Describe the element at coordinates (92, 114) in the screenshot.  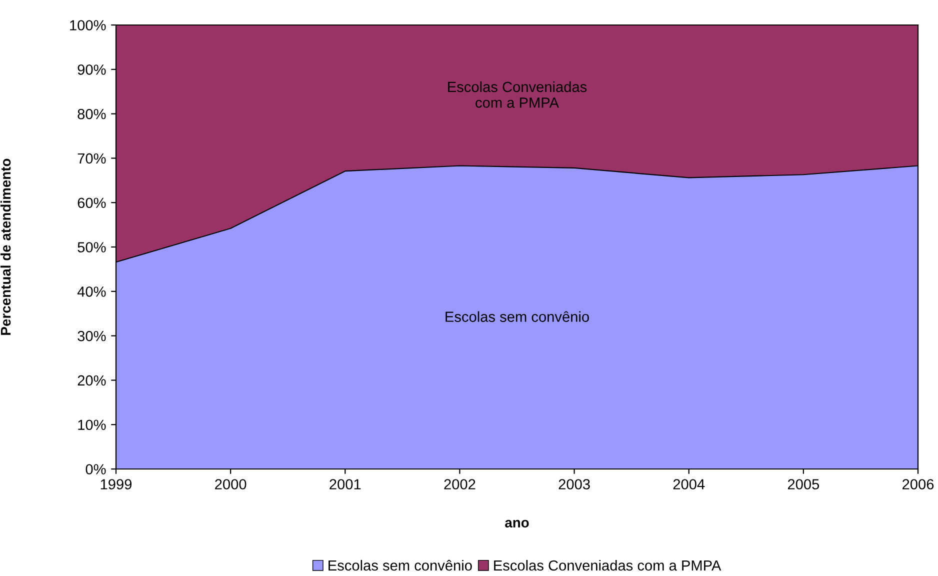
I see `y-tick-label: 80%` at that location.